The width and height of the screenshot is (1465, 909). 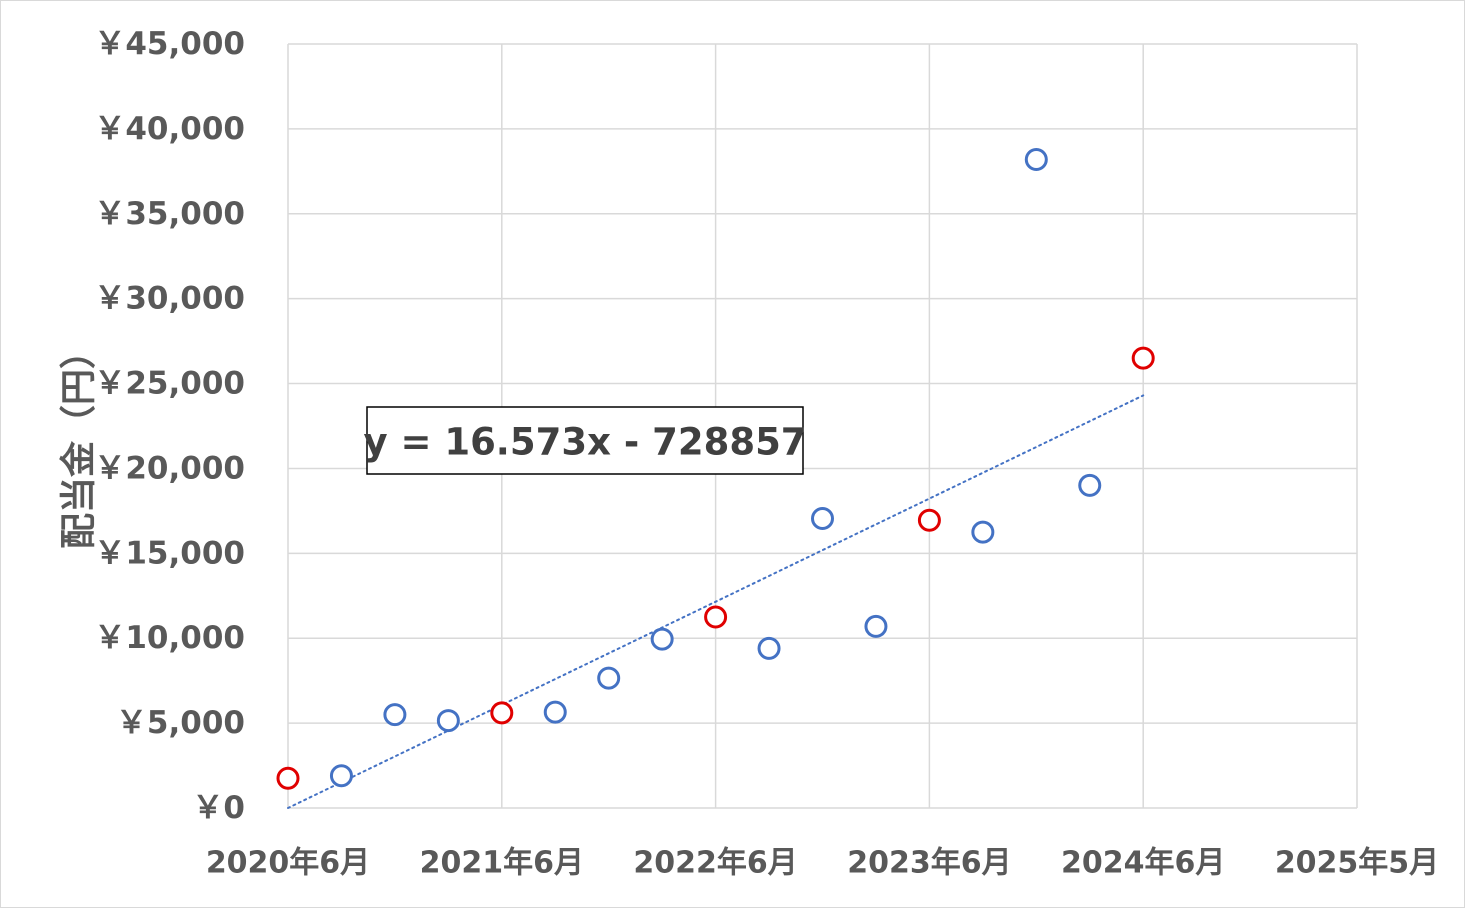 I want to click on x-tick-label: 2024年6月, so click(x=1143, y=863).